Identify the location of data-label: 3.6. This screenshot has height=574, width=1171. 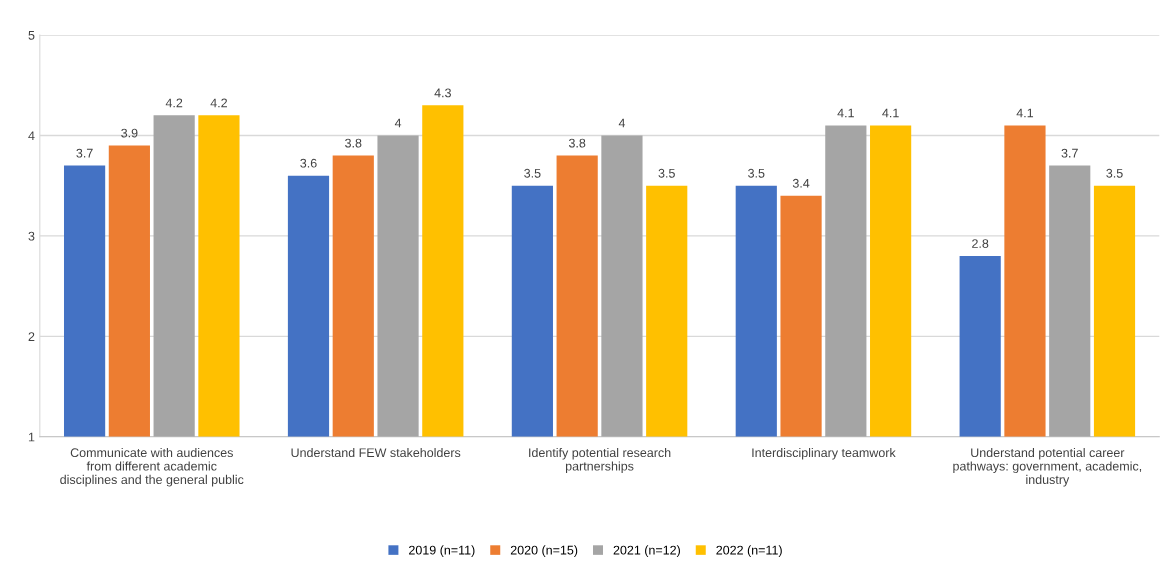
(308, 163).